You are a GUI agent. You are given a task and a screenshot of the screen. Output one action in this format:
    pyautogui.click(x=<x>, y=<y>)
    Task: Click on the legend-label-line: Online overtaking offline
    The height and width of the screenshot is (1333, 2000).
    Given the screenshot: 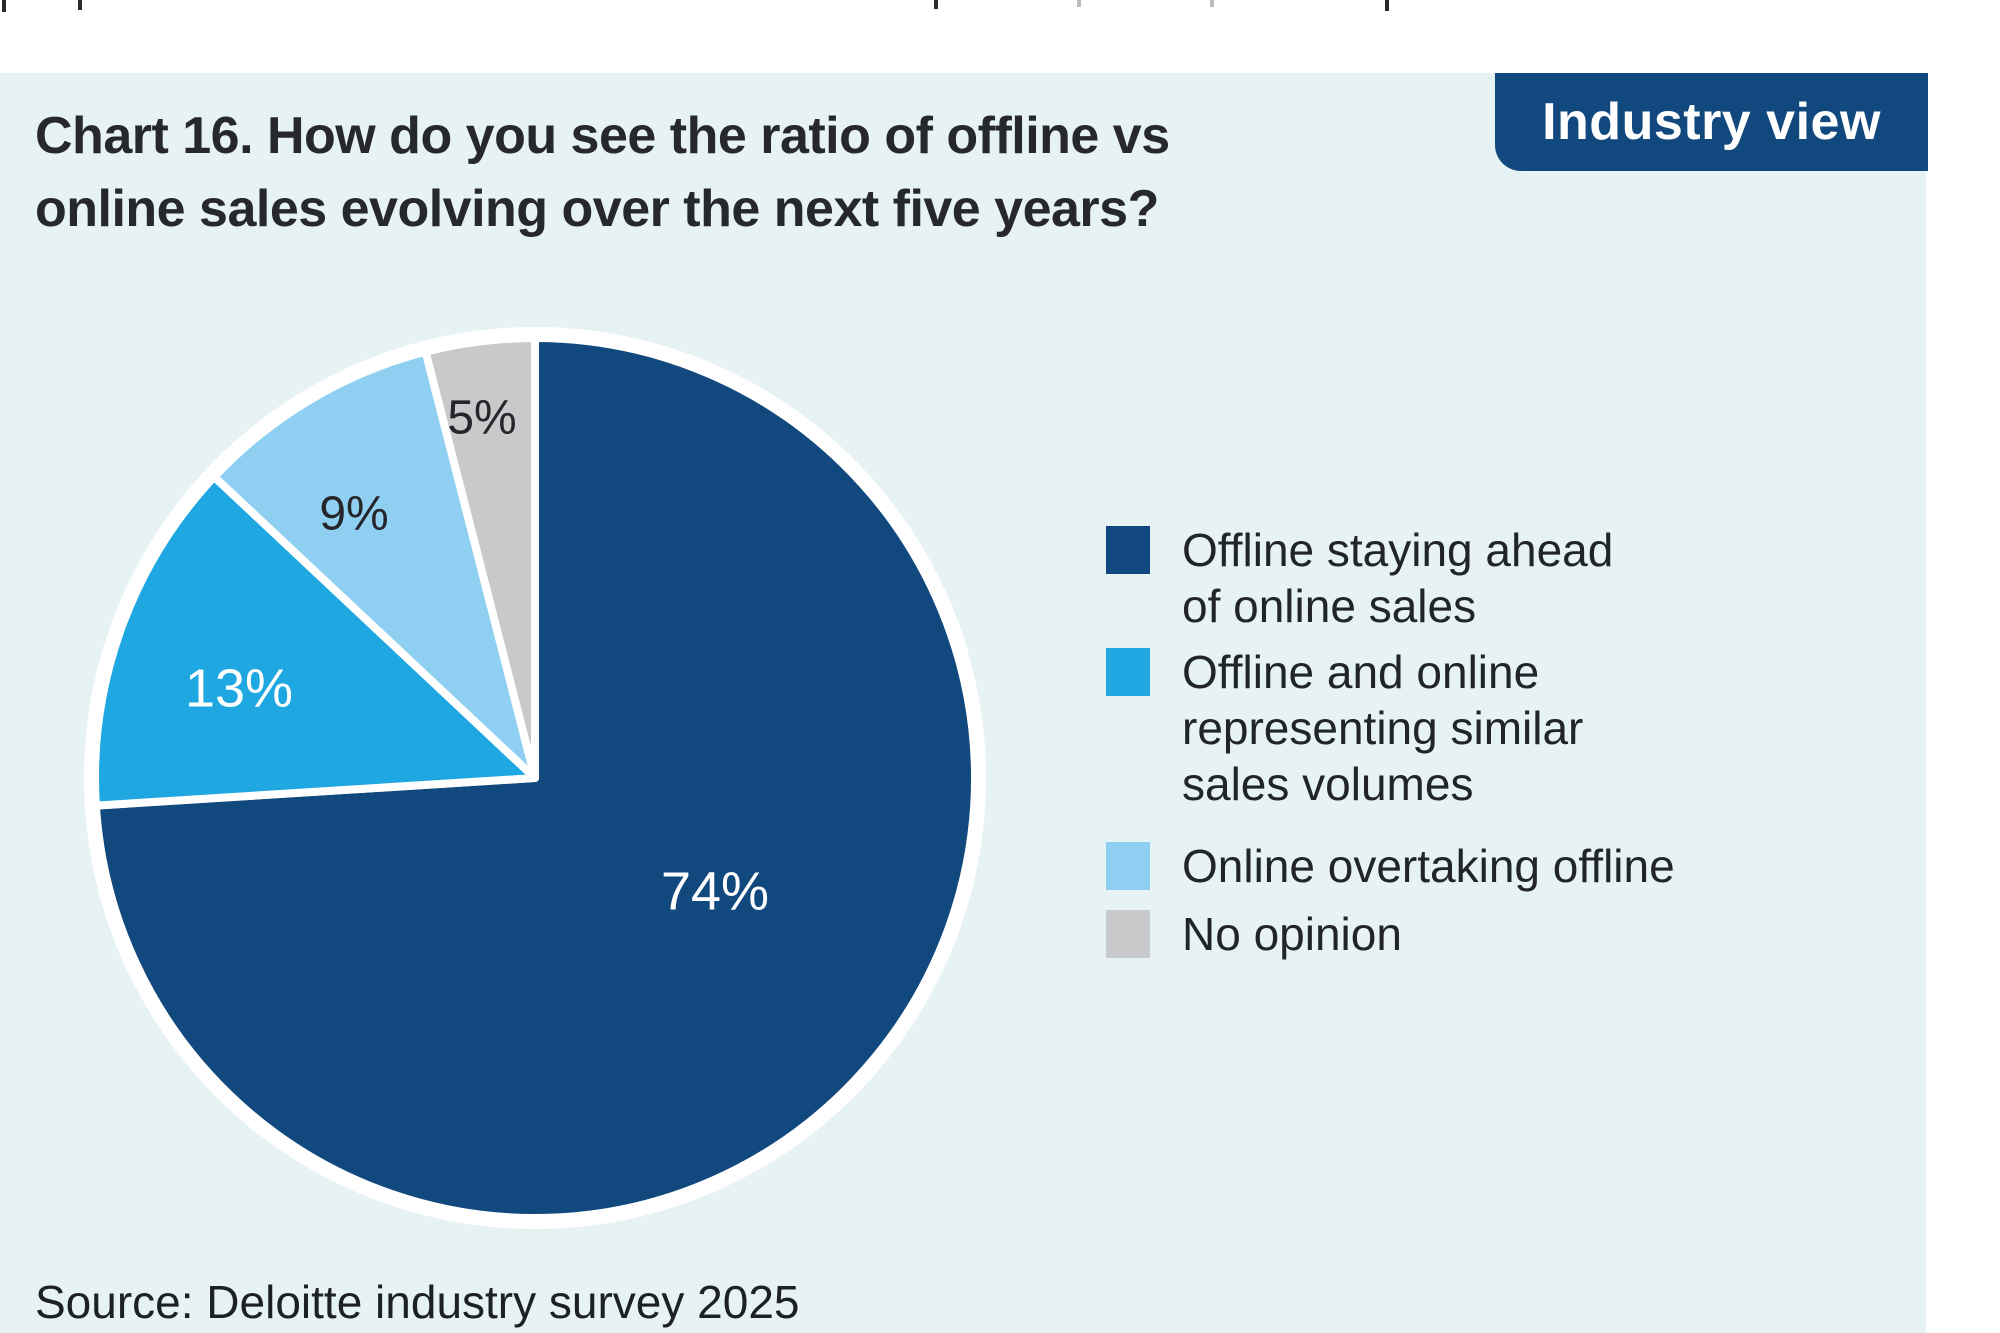 What is the action you would take?
    pyautogui.click(x=1428, y=866)
    